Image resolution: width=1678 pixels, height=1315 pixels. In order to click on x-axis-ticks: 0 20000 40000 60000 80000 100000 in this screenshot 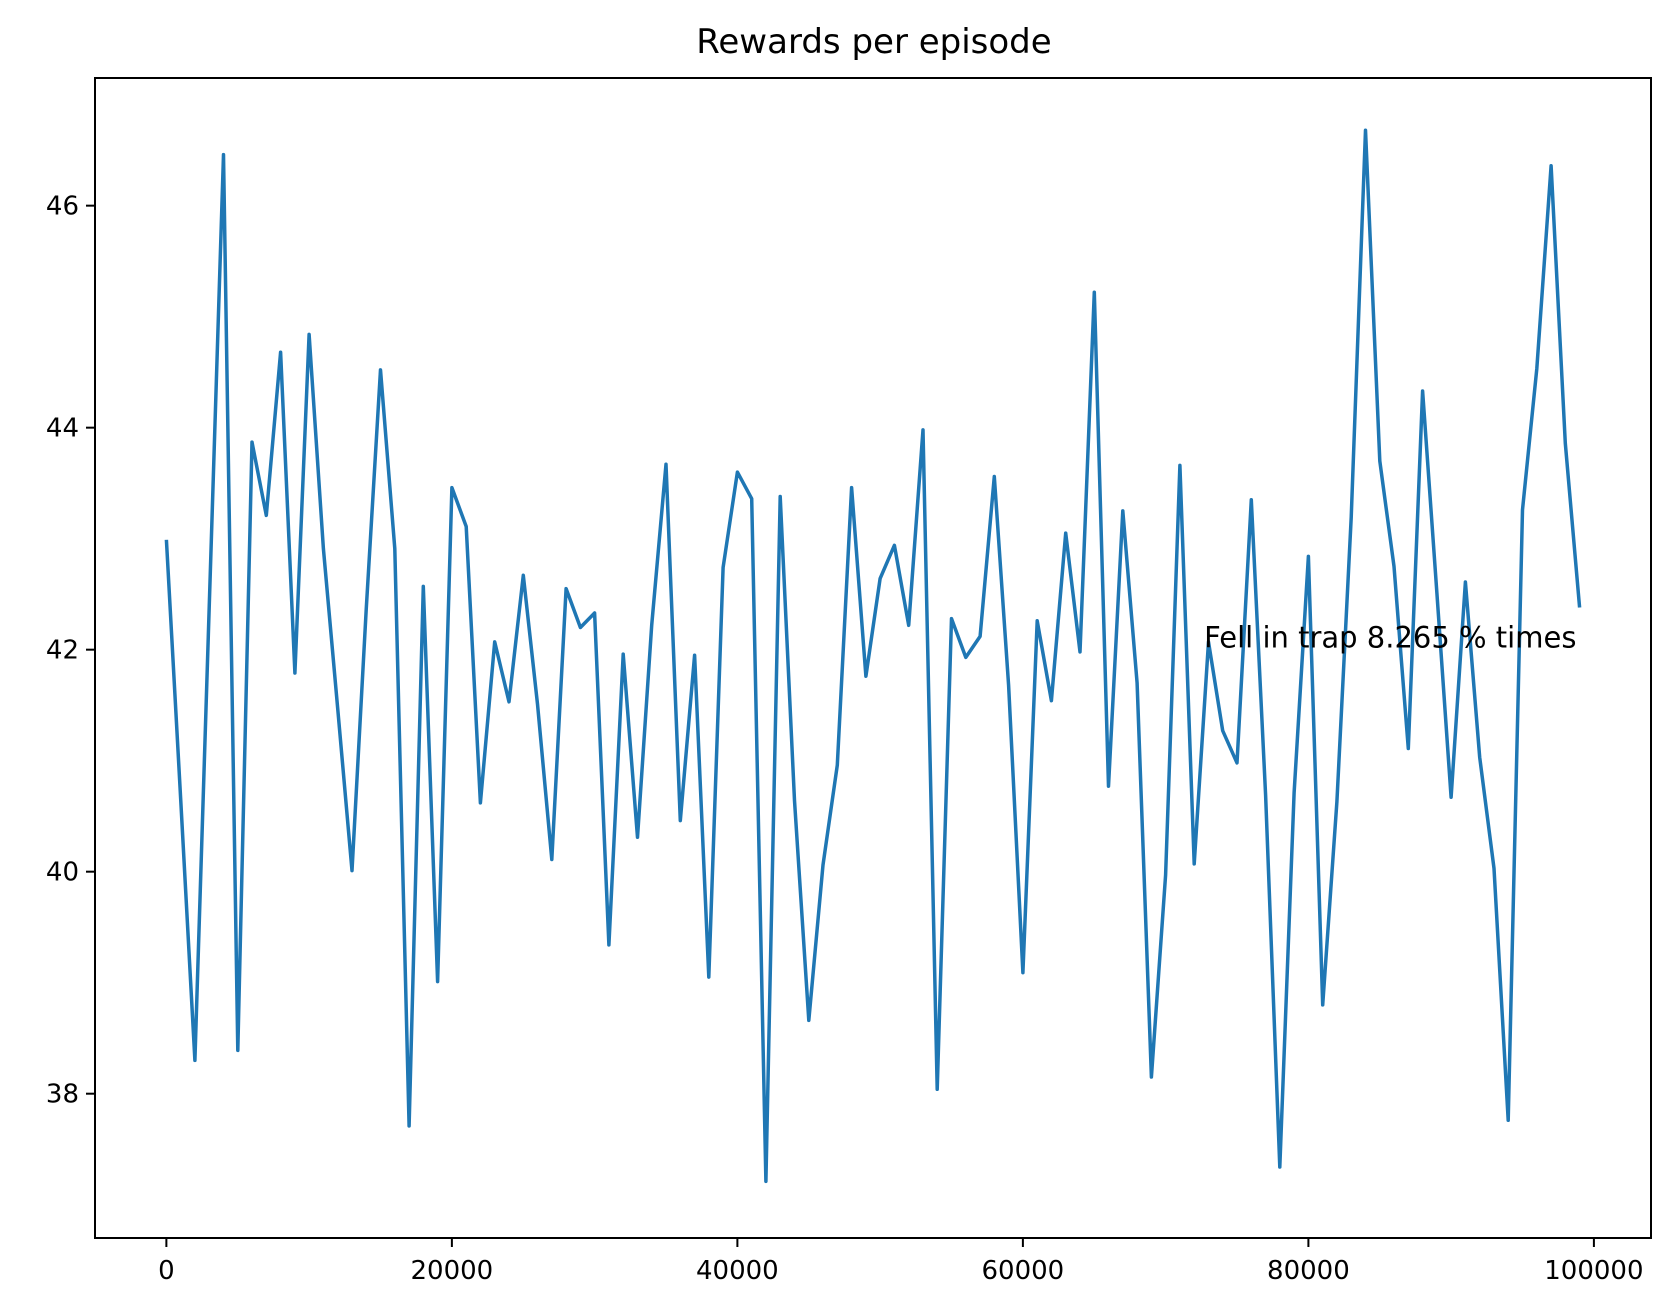, I will do `click(901, 1262)`.